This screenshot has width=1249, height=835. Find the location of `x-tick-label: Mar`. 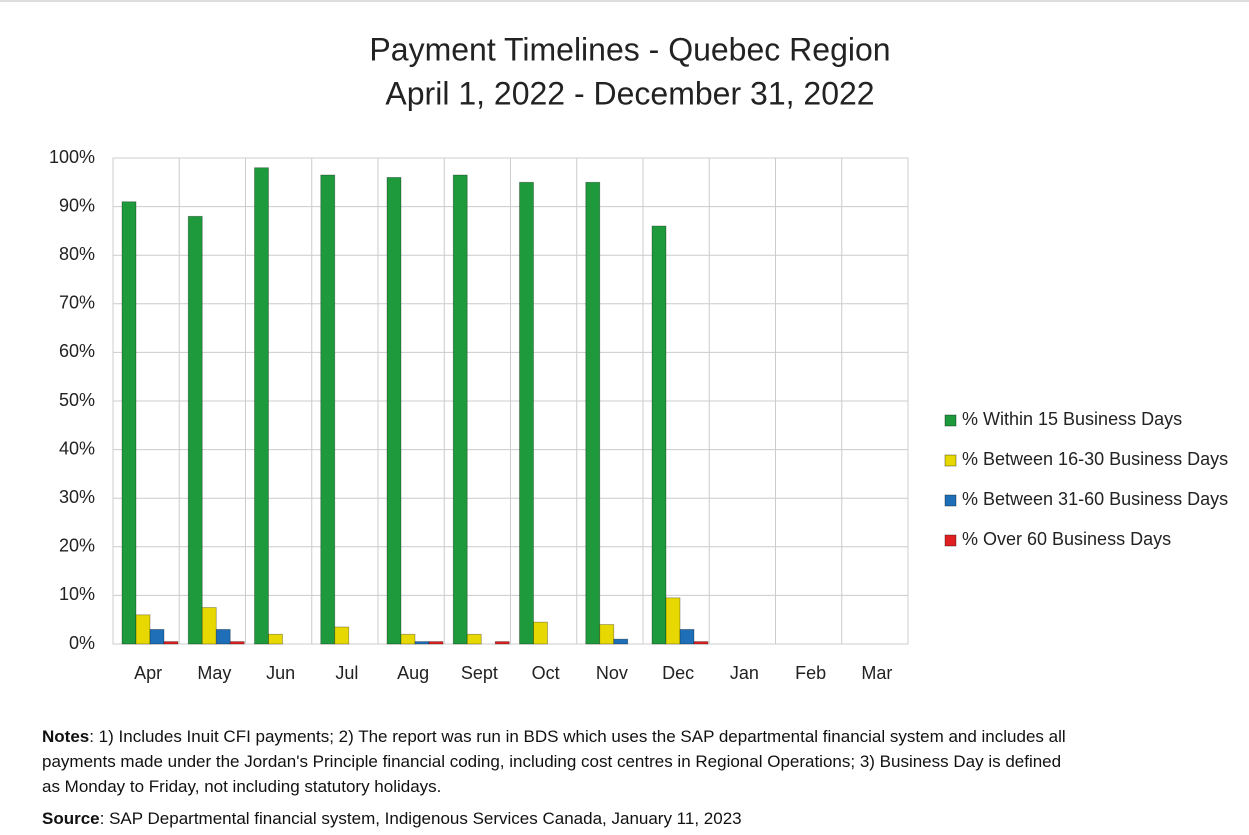

x-tick-label: Mar is located at coordinates (876, 673).